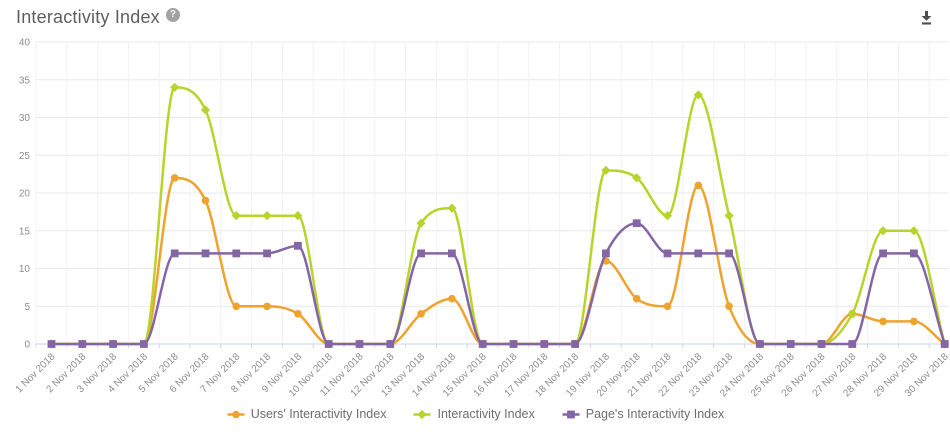 The image size is (950, 432). I want to click on y-axis-label: 35, so click(25, 80).